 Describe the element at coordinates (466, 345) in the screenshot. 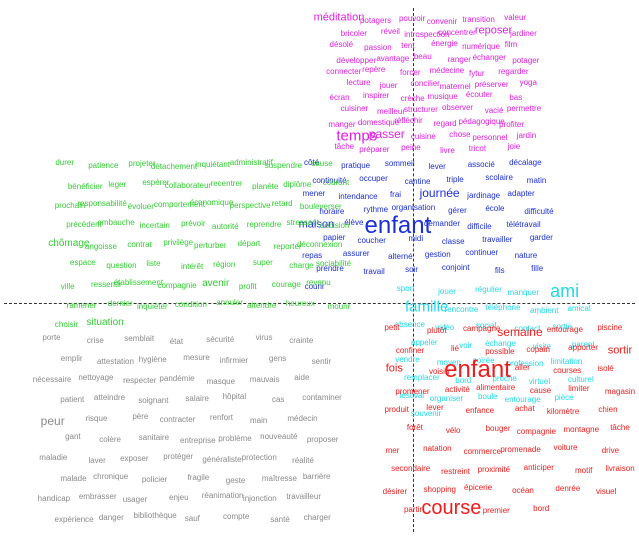

I see `word-cyan-16: voir` at that location.